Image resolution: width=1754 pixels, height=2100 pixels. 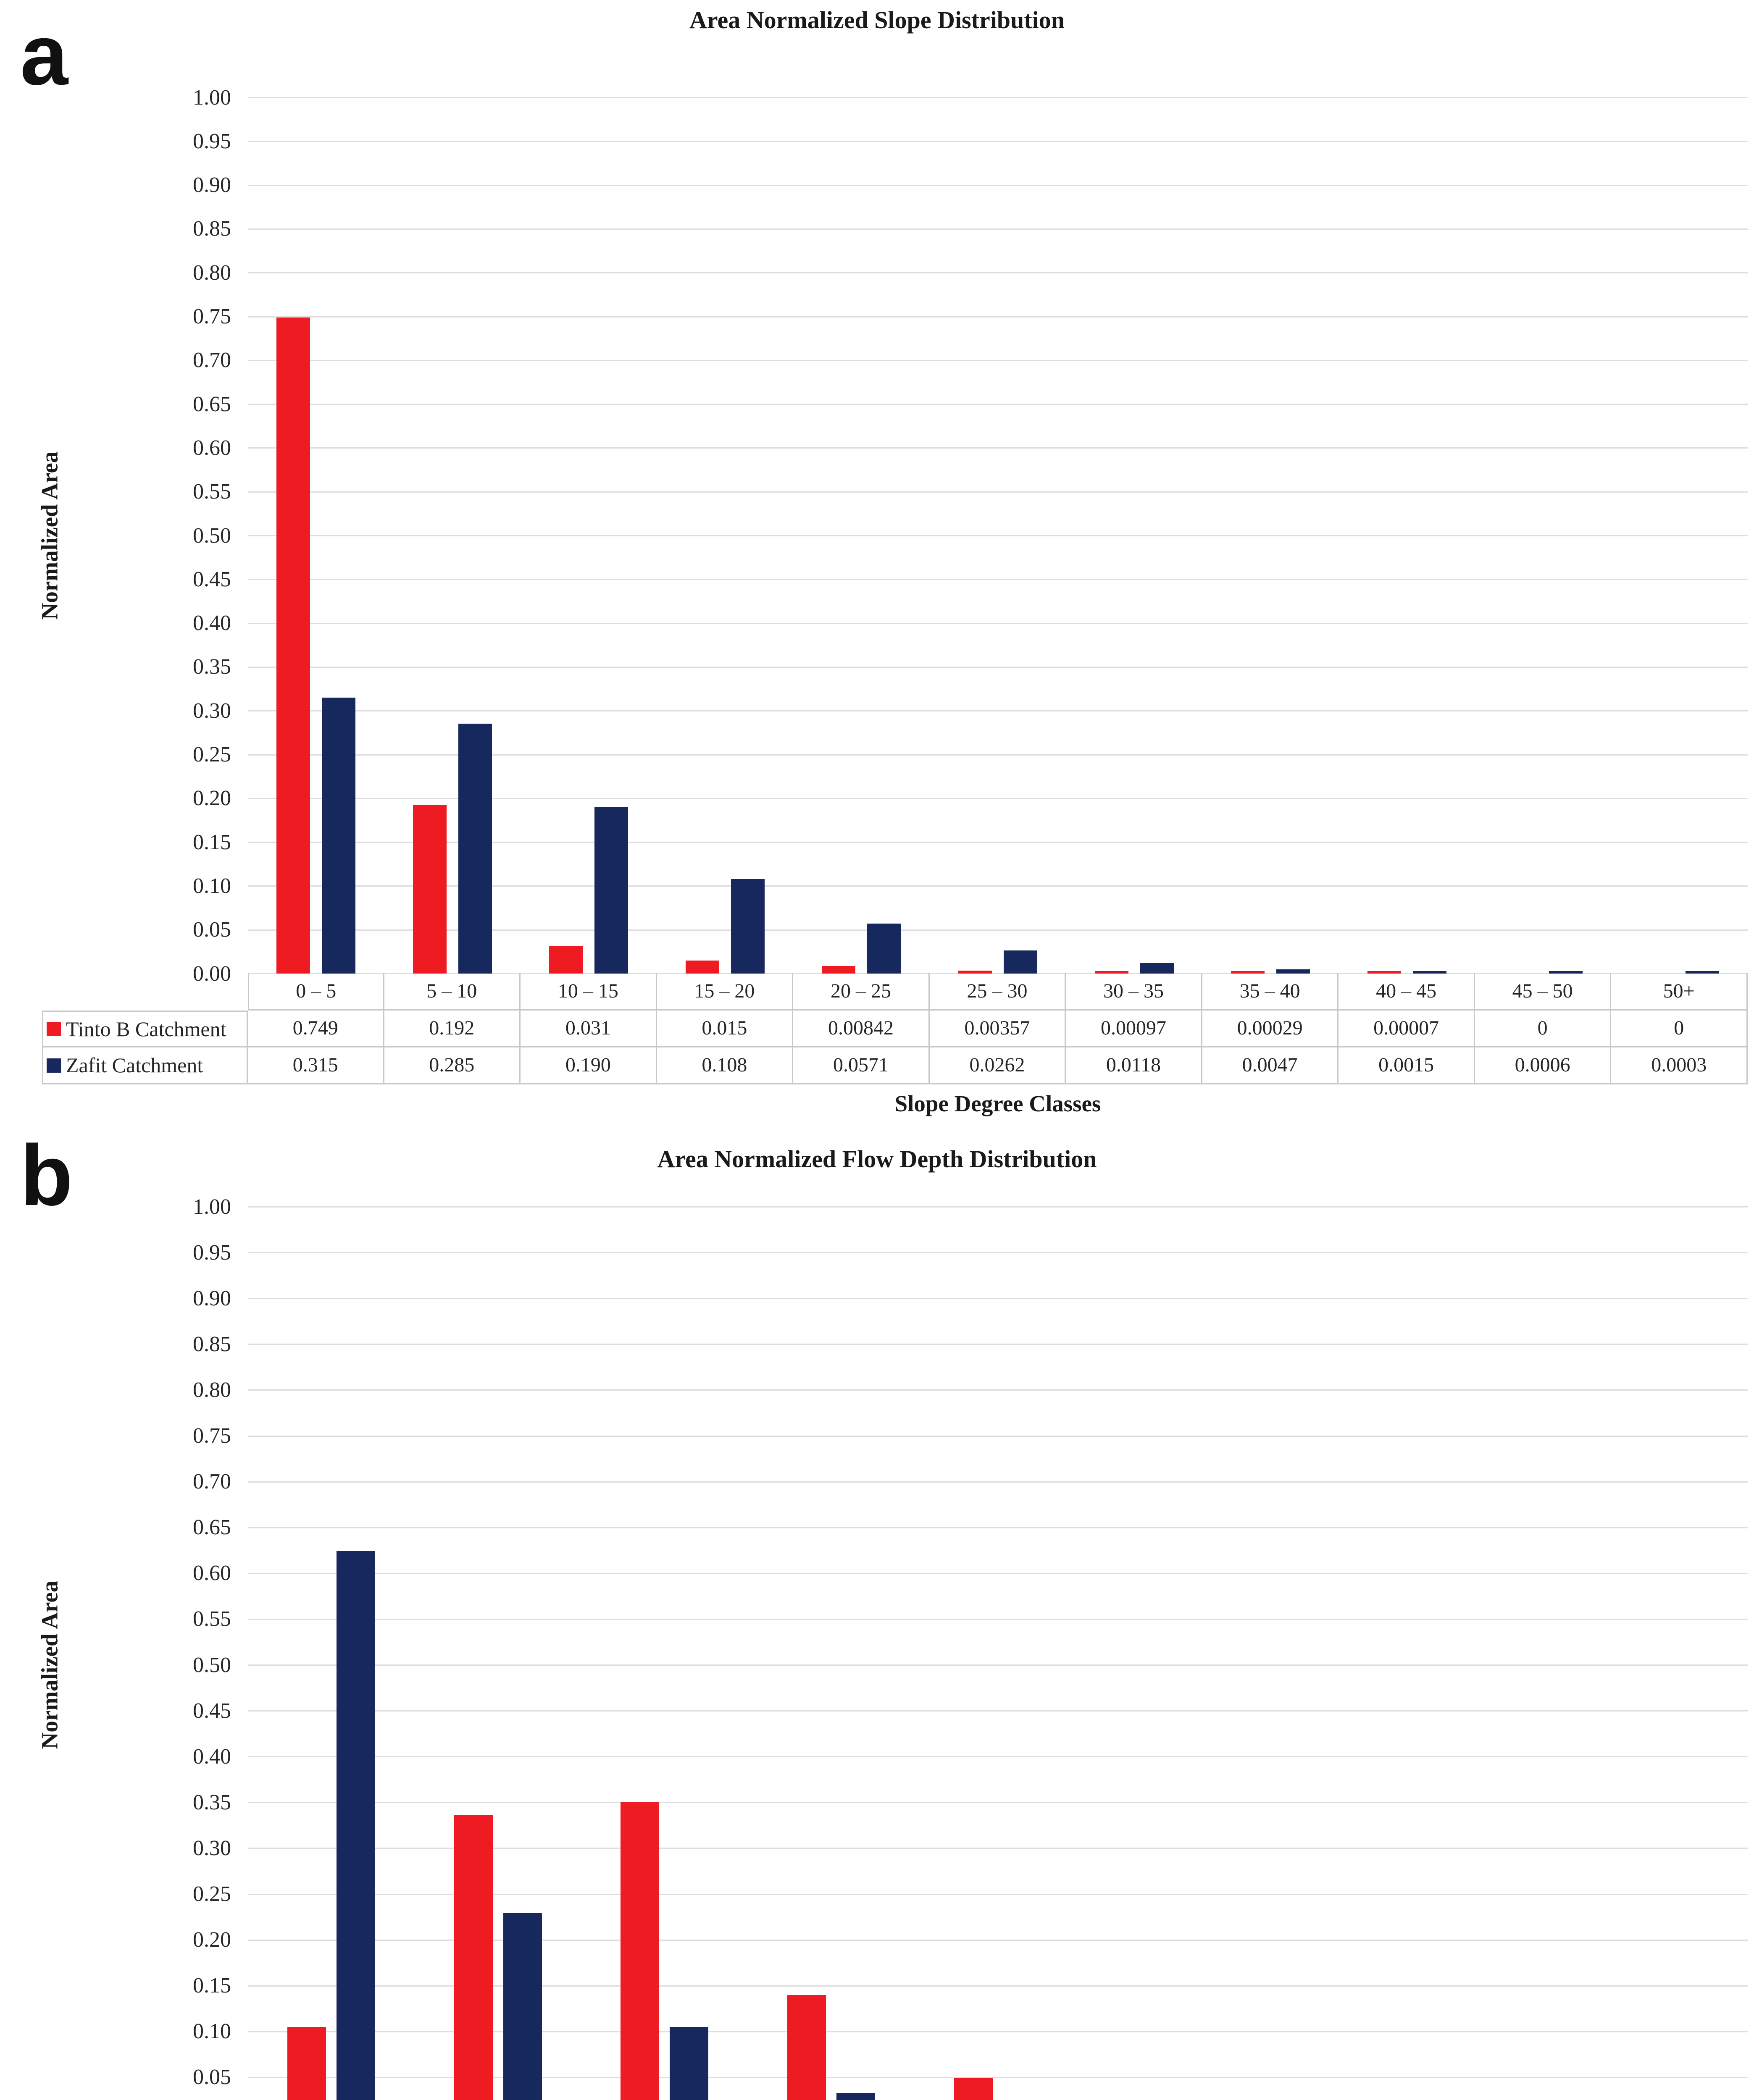 What do you see at coordinates (212, 1206) in the screenshot?
I see `y-tick-label: 1.00` at bounding box center [212, 1206].